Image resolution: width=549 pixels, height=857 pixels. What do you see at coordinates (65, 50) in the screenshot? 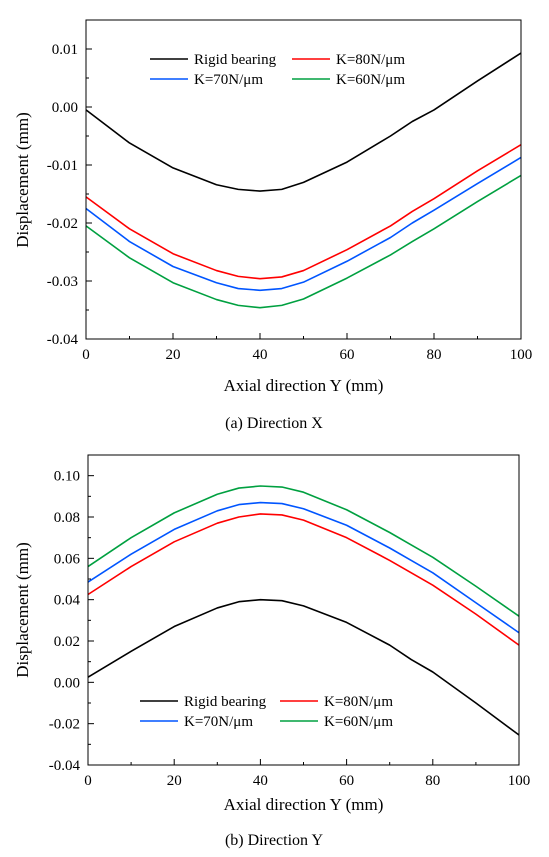
I see `y-tick-label: 0.01` at bounding box center [65, 50].